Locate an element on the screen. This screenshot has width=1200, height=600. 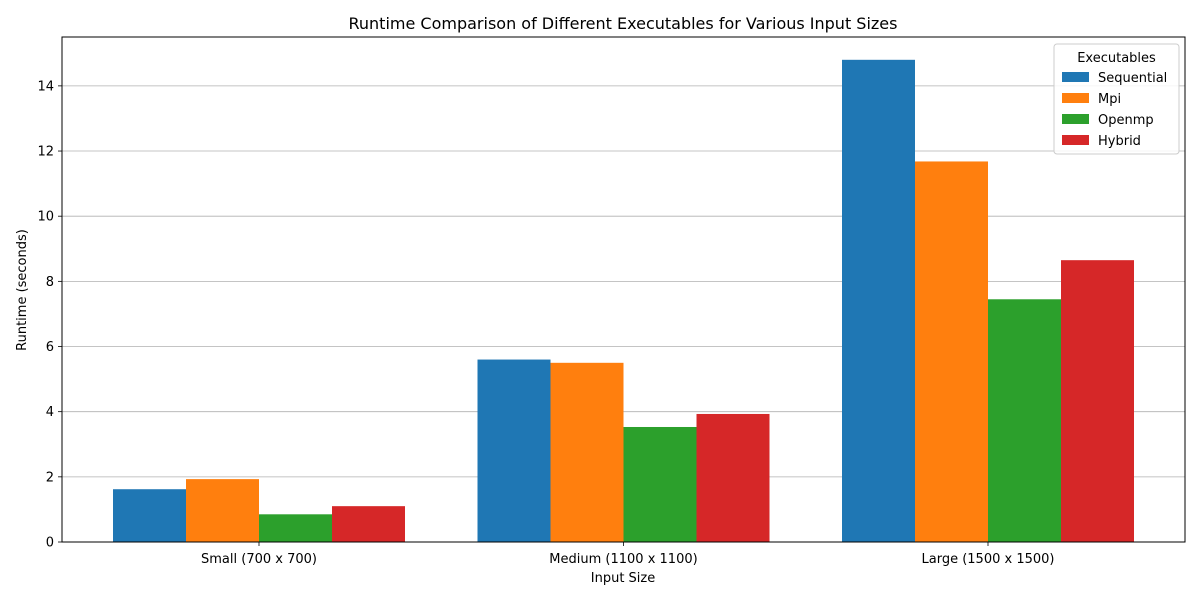
legend-swatch-mpi is located at coordinates (1075, 98).